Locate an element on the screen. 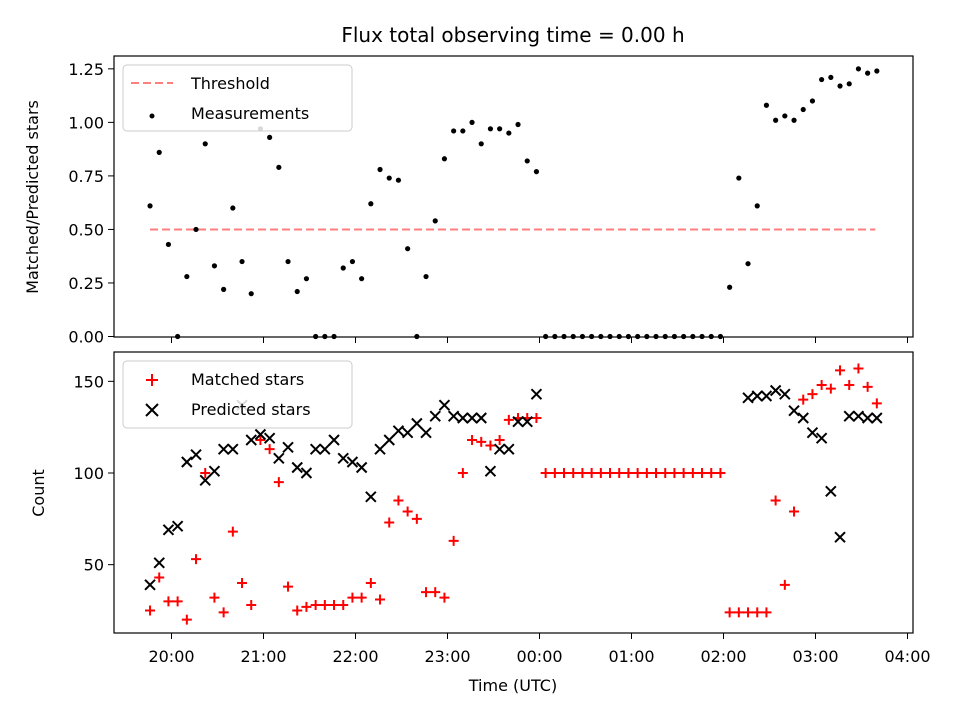 The image size is (960, 720). bottom-legend: Matched stars Predicted stars is located at coordinates (237, 394).